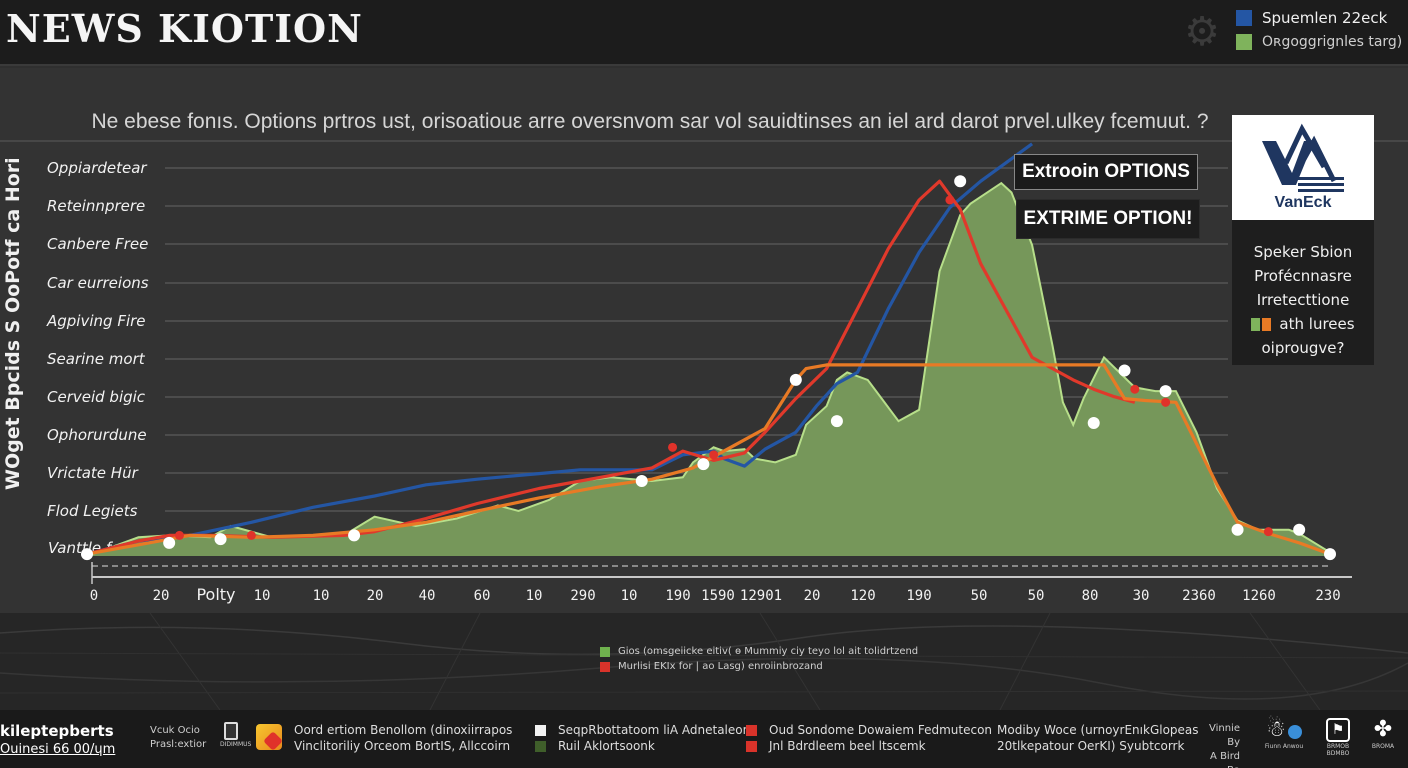  I want to click on mascot-icon: ☃ Fiunn Anwou, so click(1284, 734).